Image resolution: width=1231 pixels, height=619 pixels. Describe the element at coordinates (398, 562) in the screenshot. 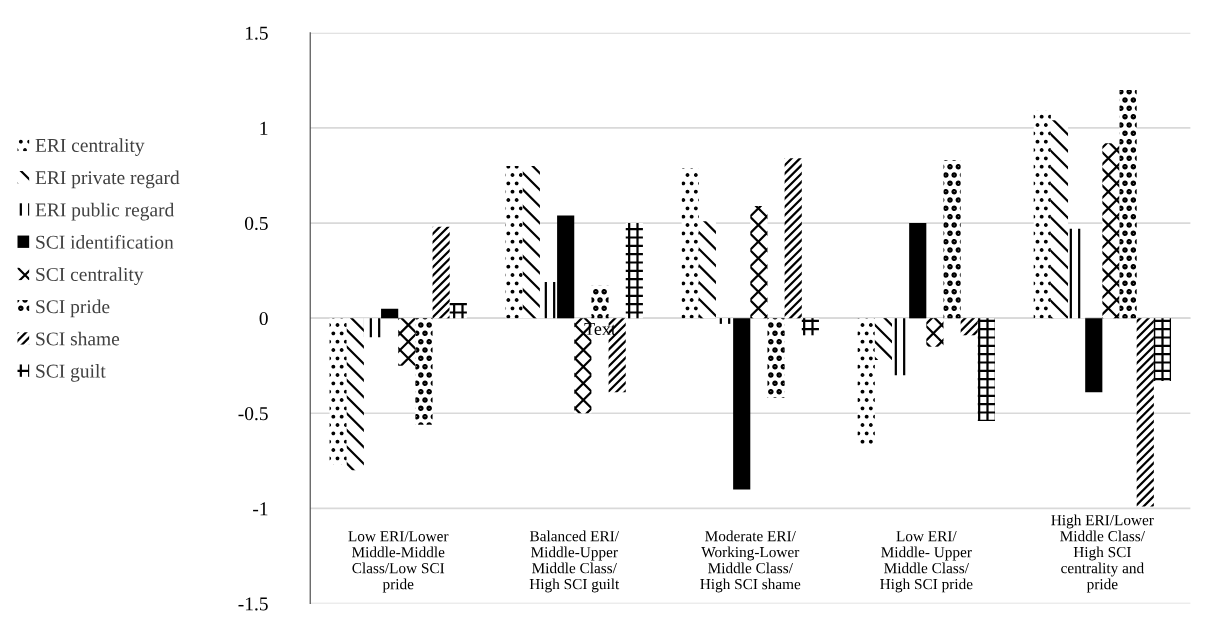

I see `x-tick-label: Low ERI/Lower Middle-Middle Class/Low SCI pride` at that location.